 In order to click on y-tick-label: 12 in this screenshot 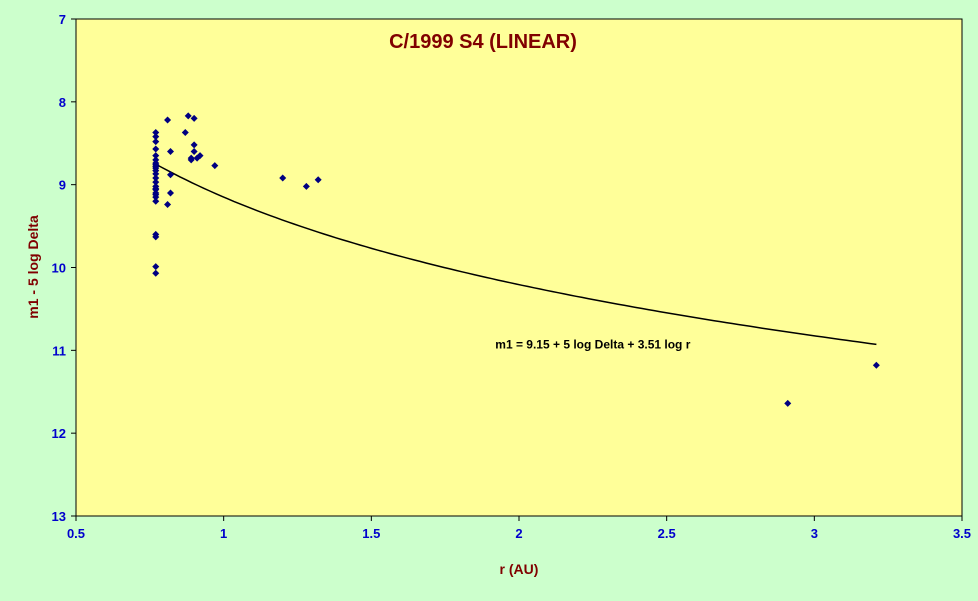, I will do `click(59, 433)`.